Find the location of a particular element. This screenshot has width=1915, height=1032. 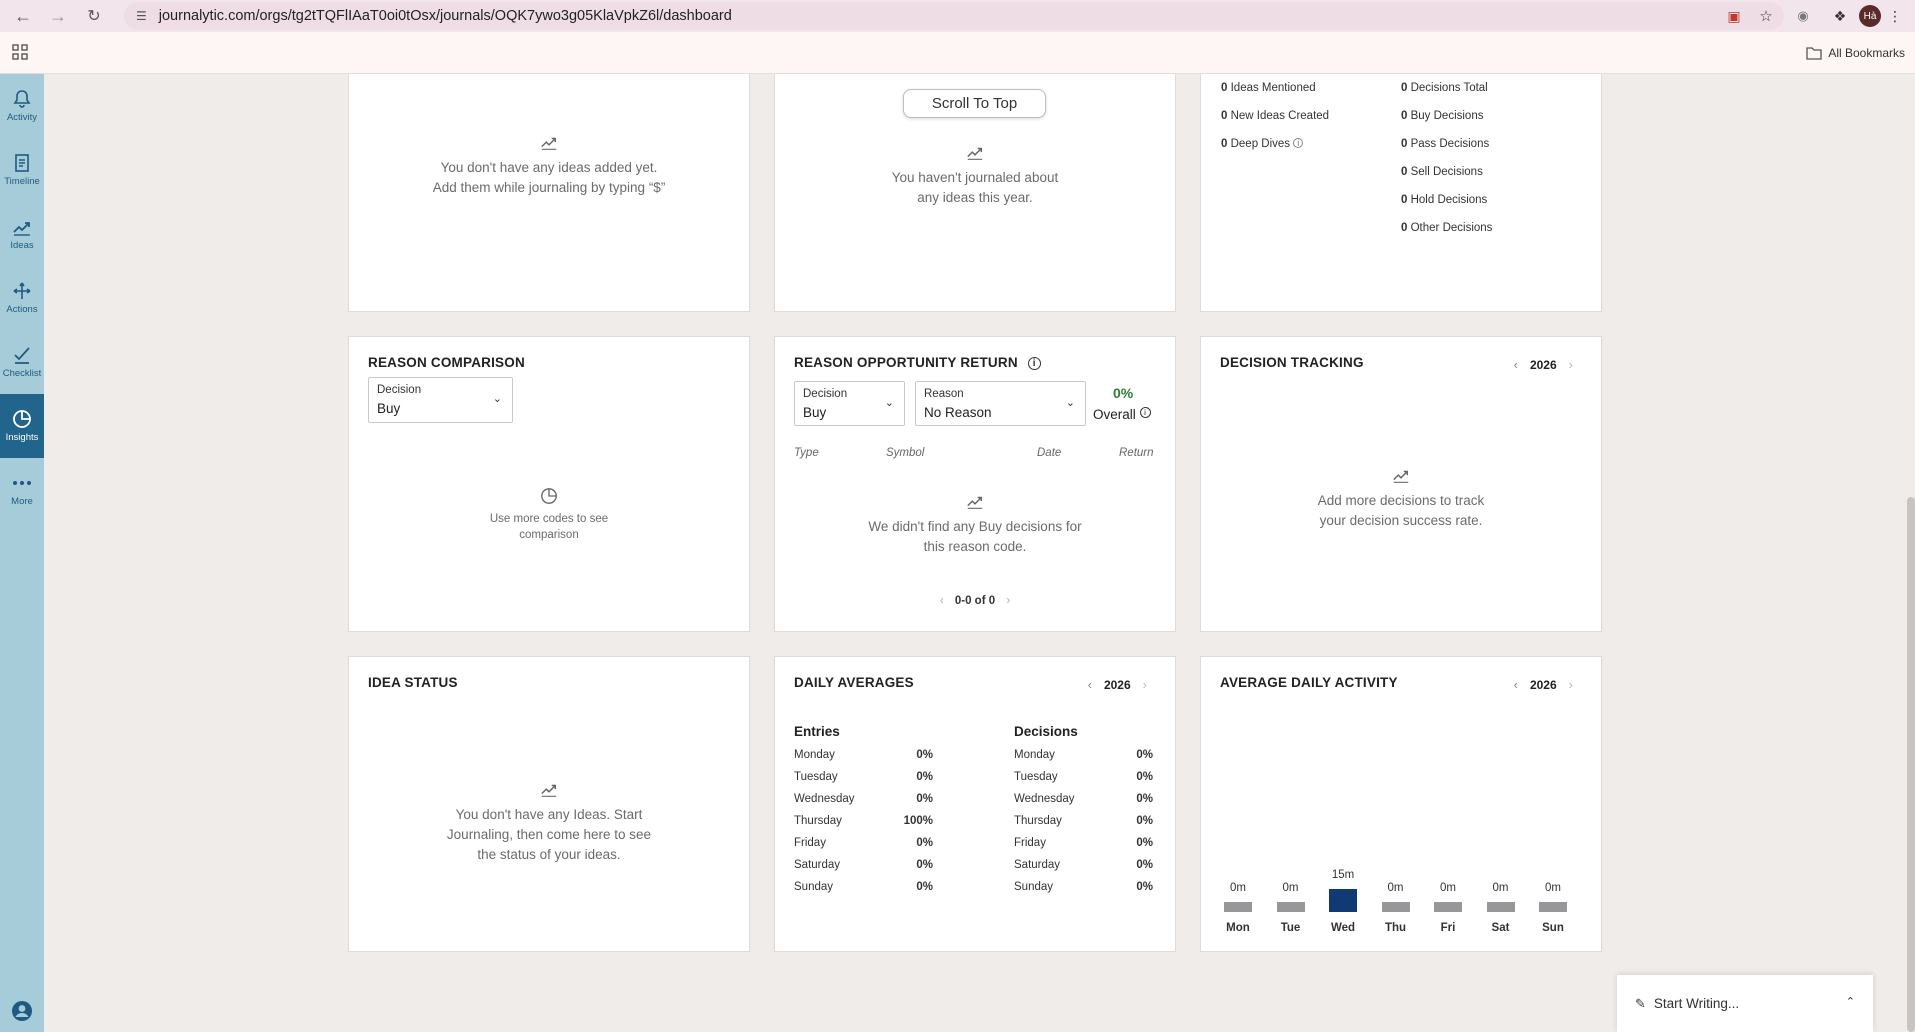

empty-line: Add them while journaling by typing “$” is located at coordinates (549, 187).